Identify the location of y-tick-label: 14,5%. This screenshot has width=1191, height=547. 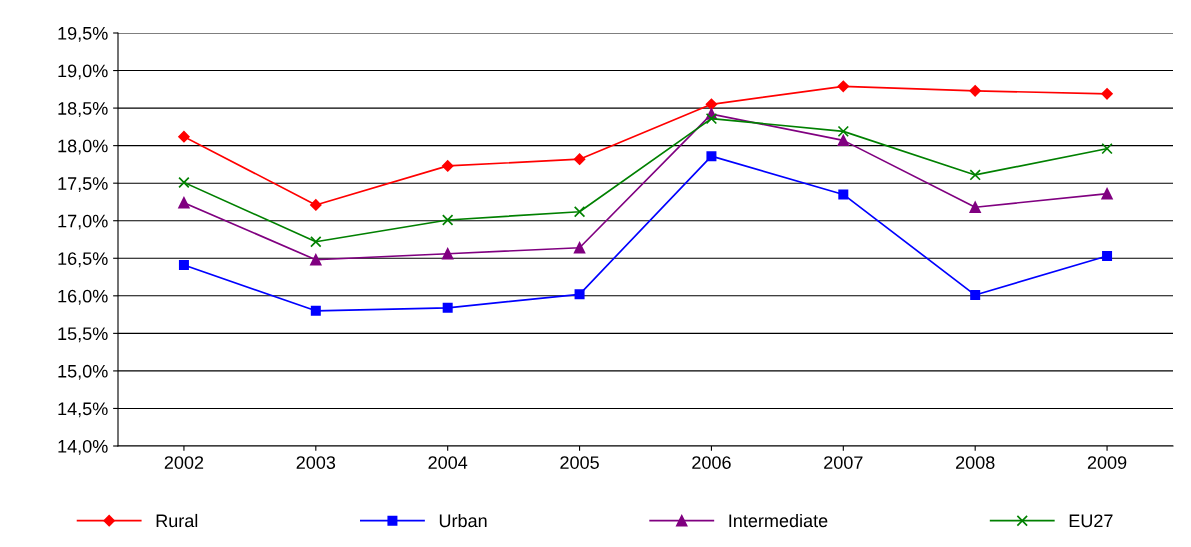
(83, 410).